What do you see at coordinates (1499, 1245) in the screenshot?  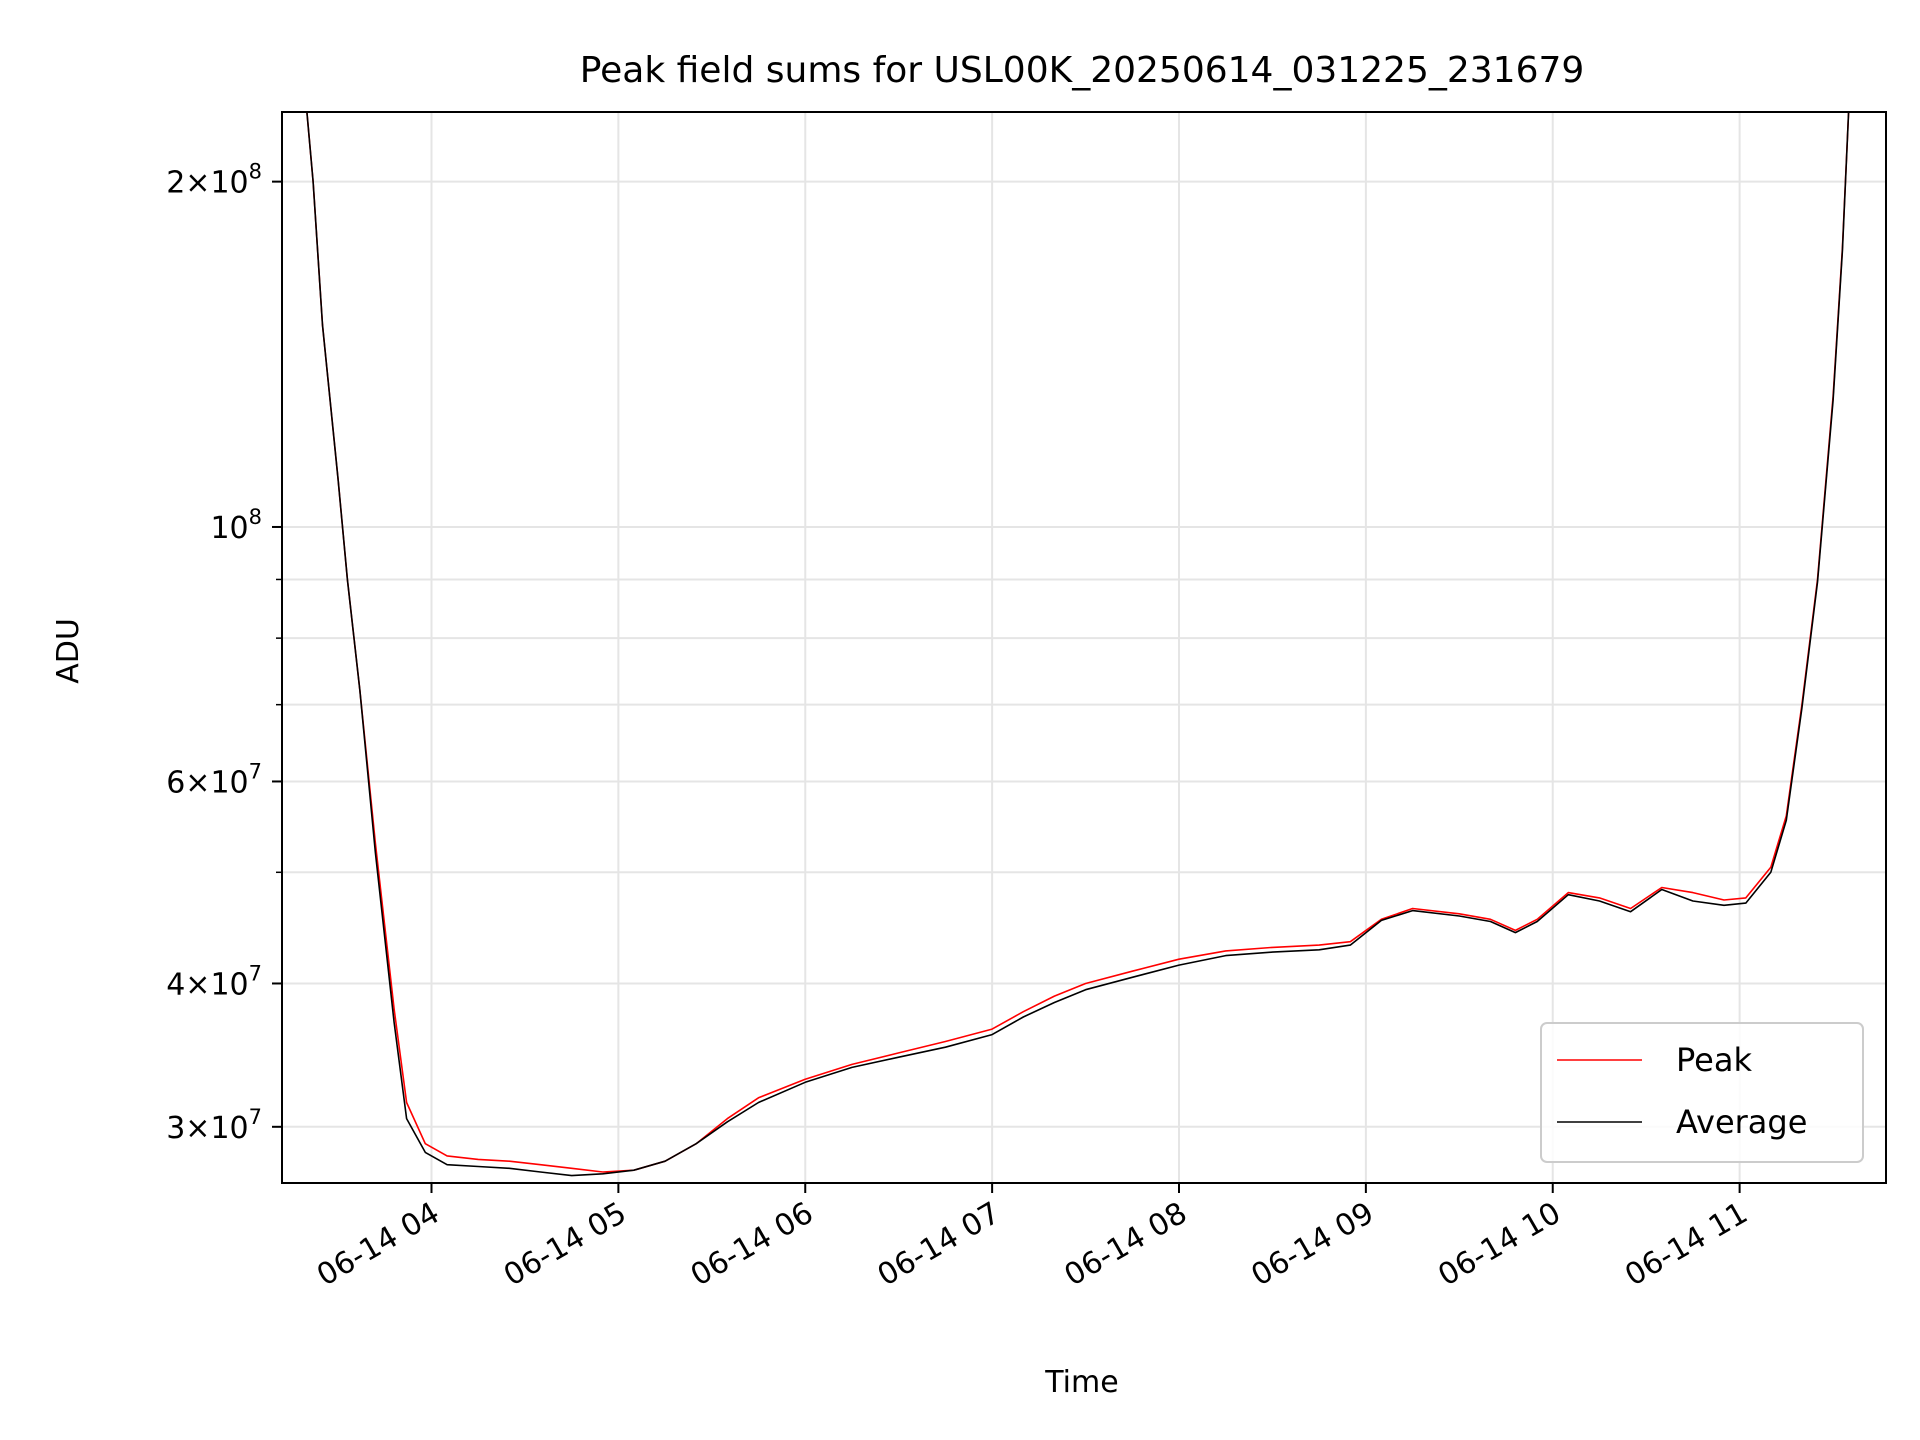 I see `x-tick-label: 06-14 10` at bounding box center [1499, 1245].